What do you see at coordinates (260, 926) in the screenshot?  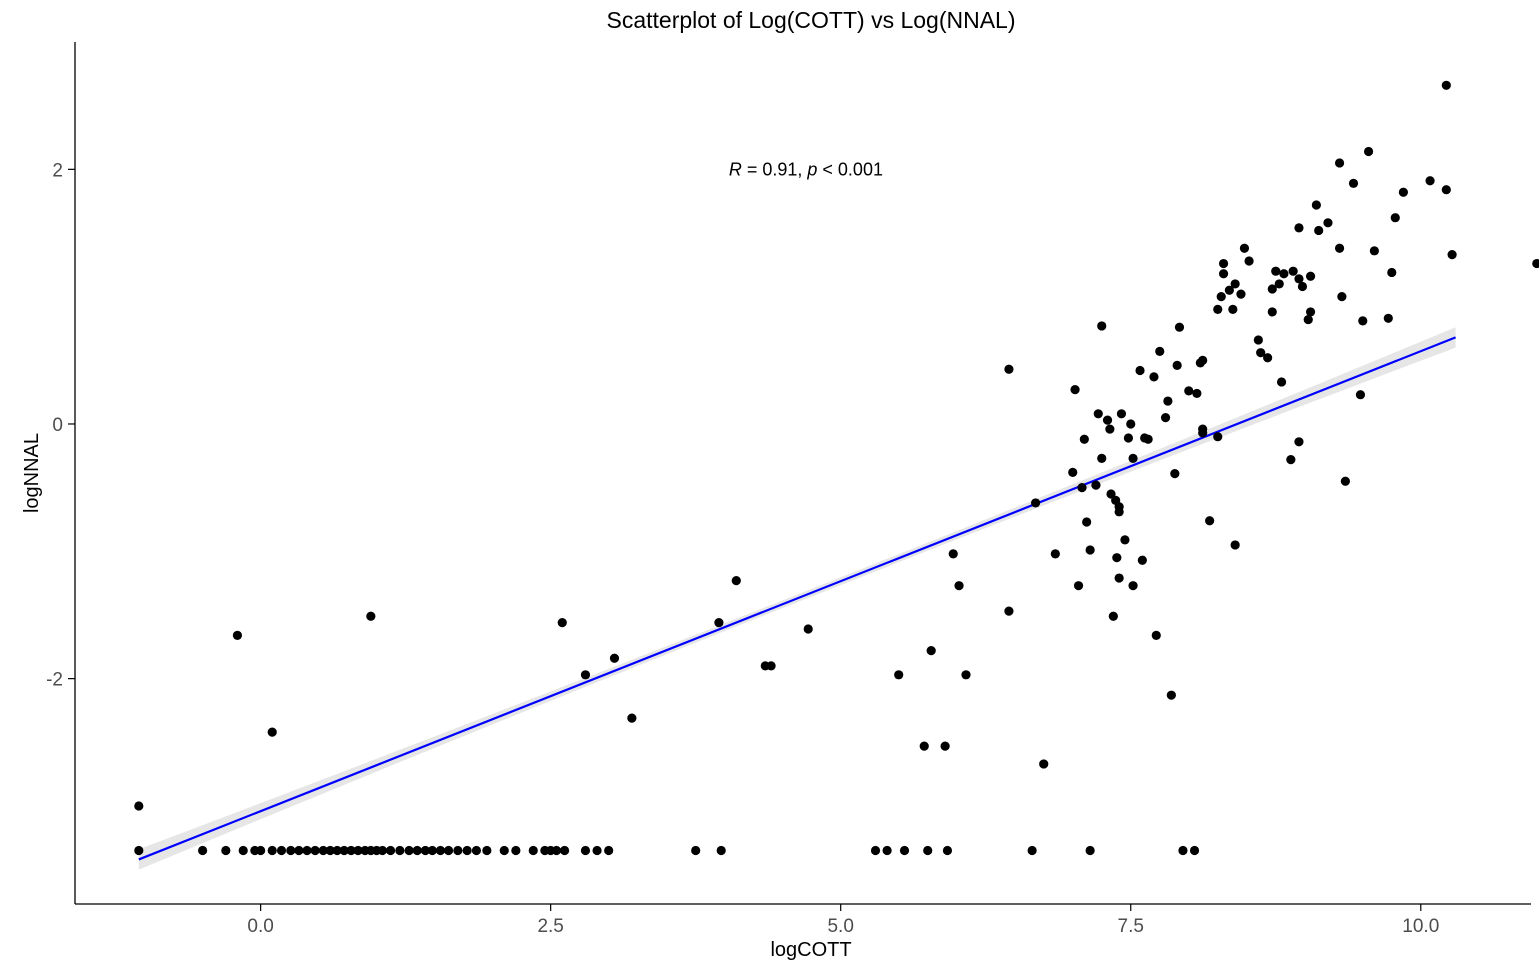 I see `x-tick-label: 0.0` at bounding box center [260, 926].